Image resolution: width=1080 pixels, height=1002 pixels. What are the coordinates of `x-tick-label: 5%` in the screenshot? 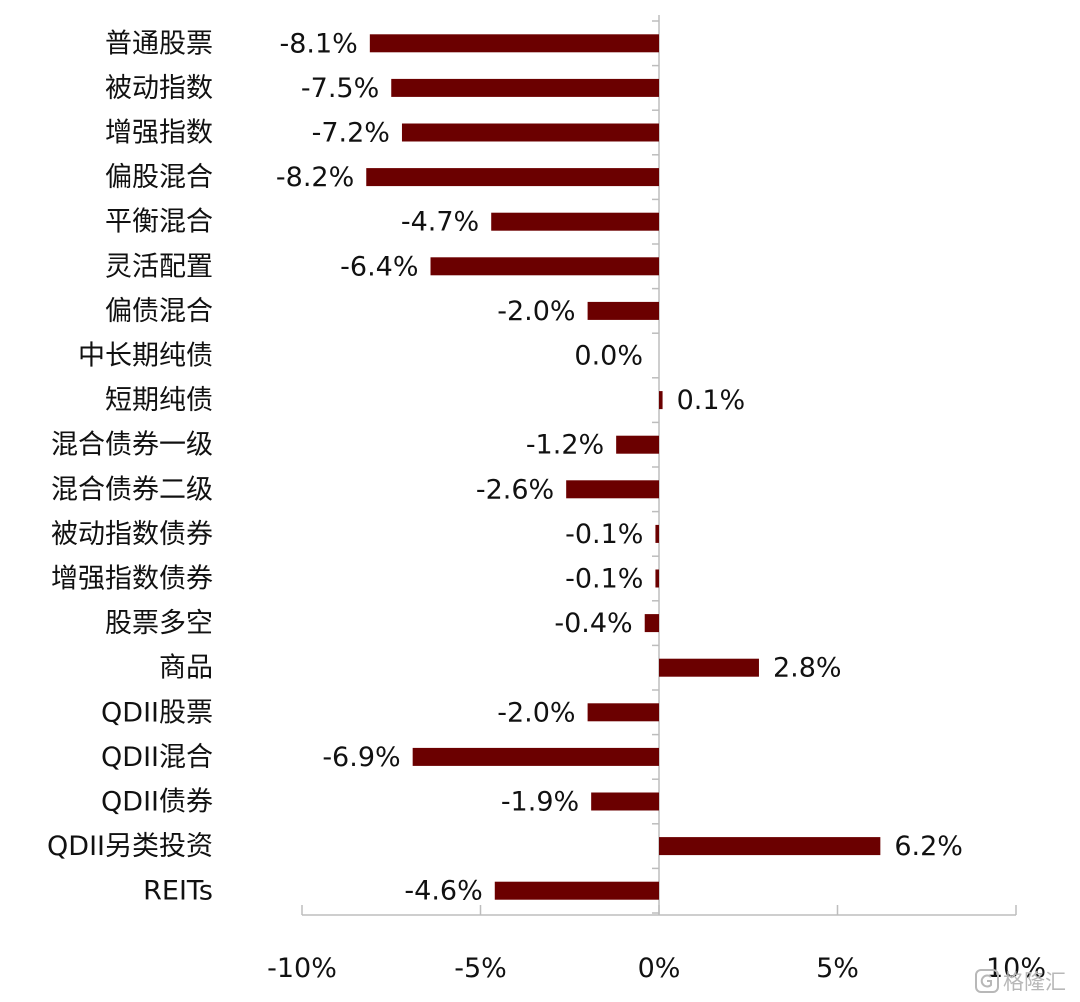 It's located at (837, 968).